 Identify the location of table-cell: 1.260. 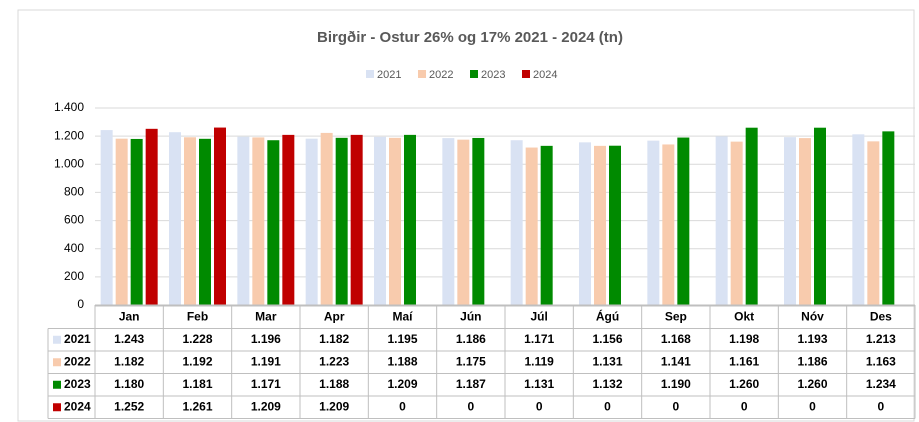
(812, 384).